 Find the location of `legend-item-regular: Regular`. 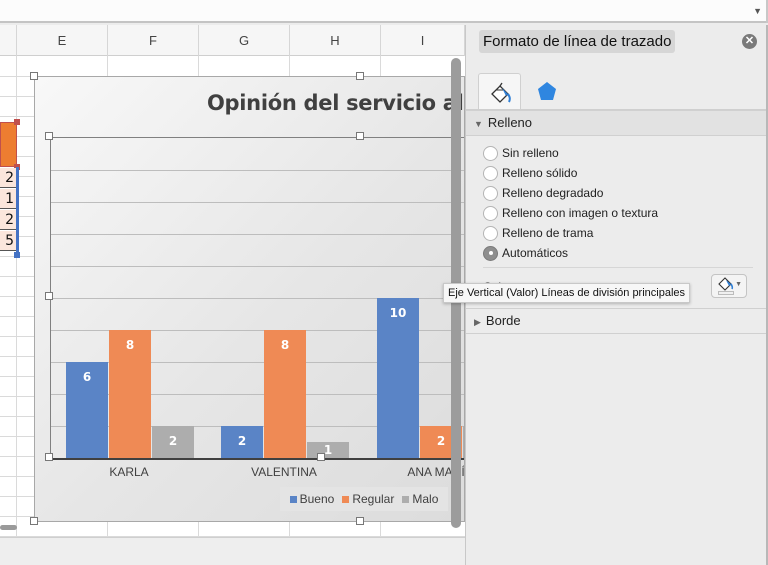

legend-item-regular: Regular is located at coordinates (368, 499).